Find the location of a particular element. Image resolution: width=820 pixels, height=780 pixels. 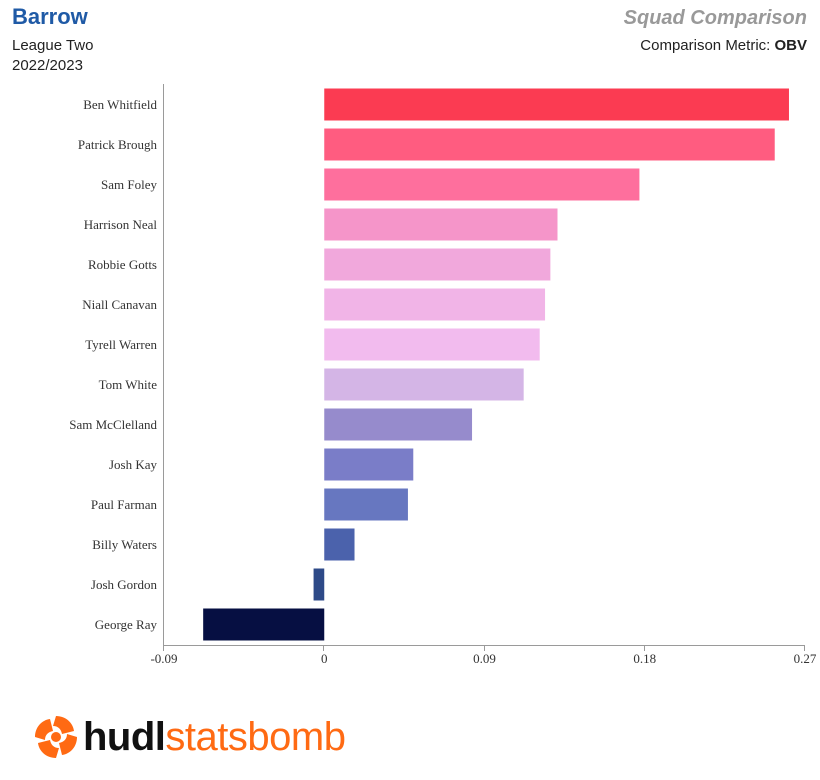

player-label-tom-white: Tom White is located at coordinates (128, 384).